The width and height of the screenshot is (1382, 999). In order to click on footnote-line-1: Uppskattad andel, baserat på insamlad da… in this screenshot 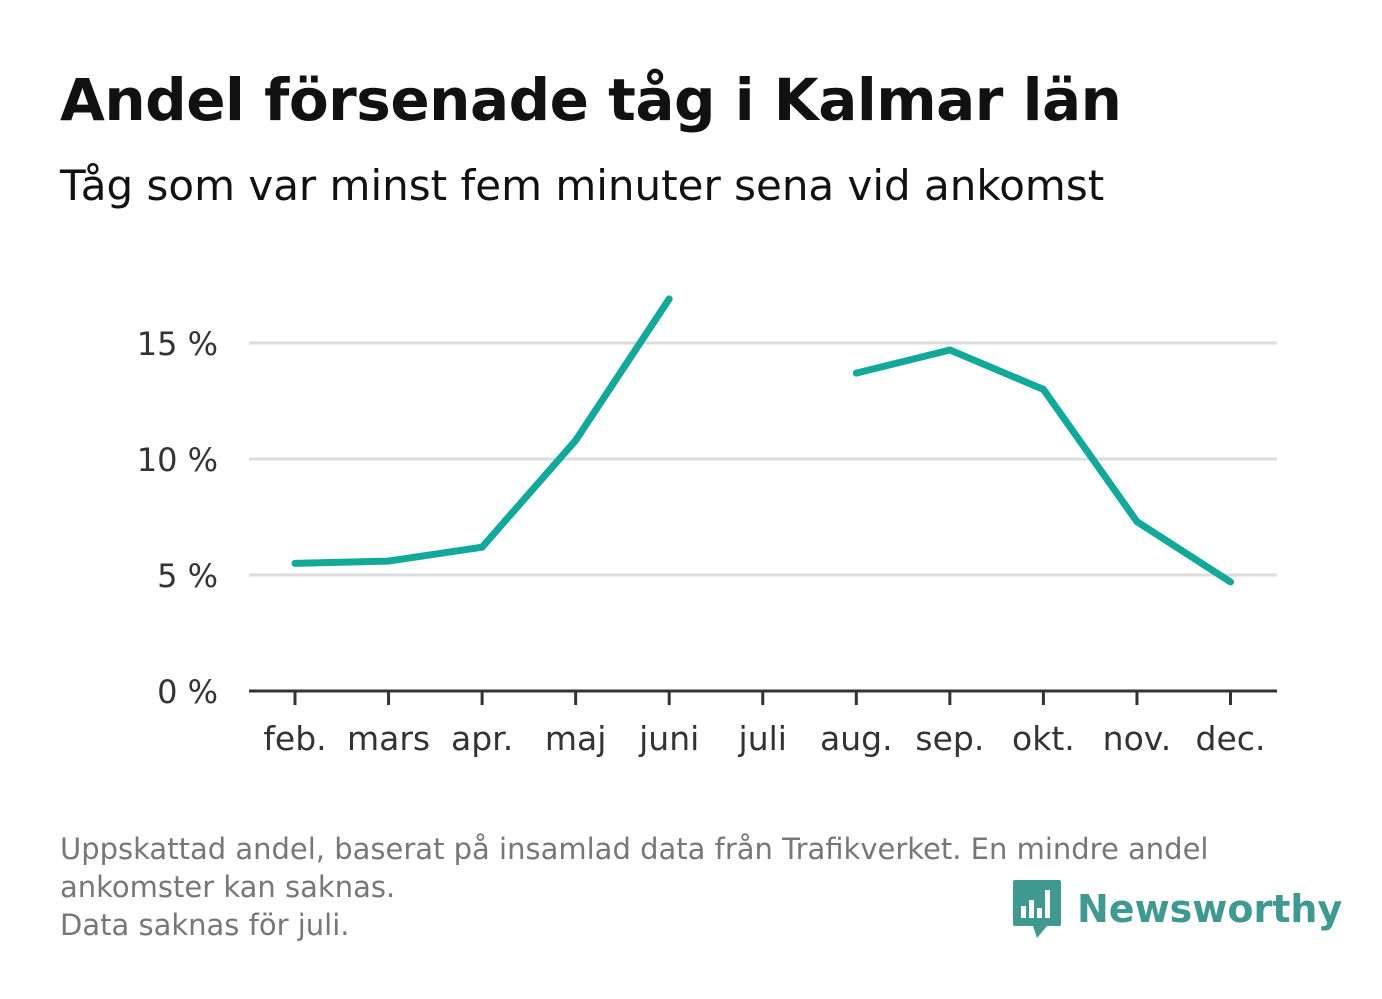, I will do `click(634, 849)`.